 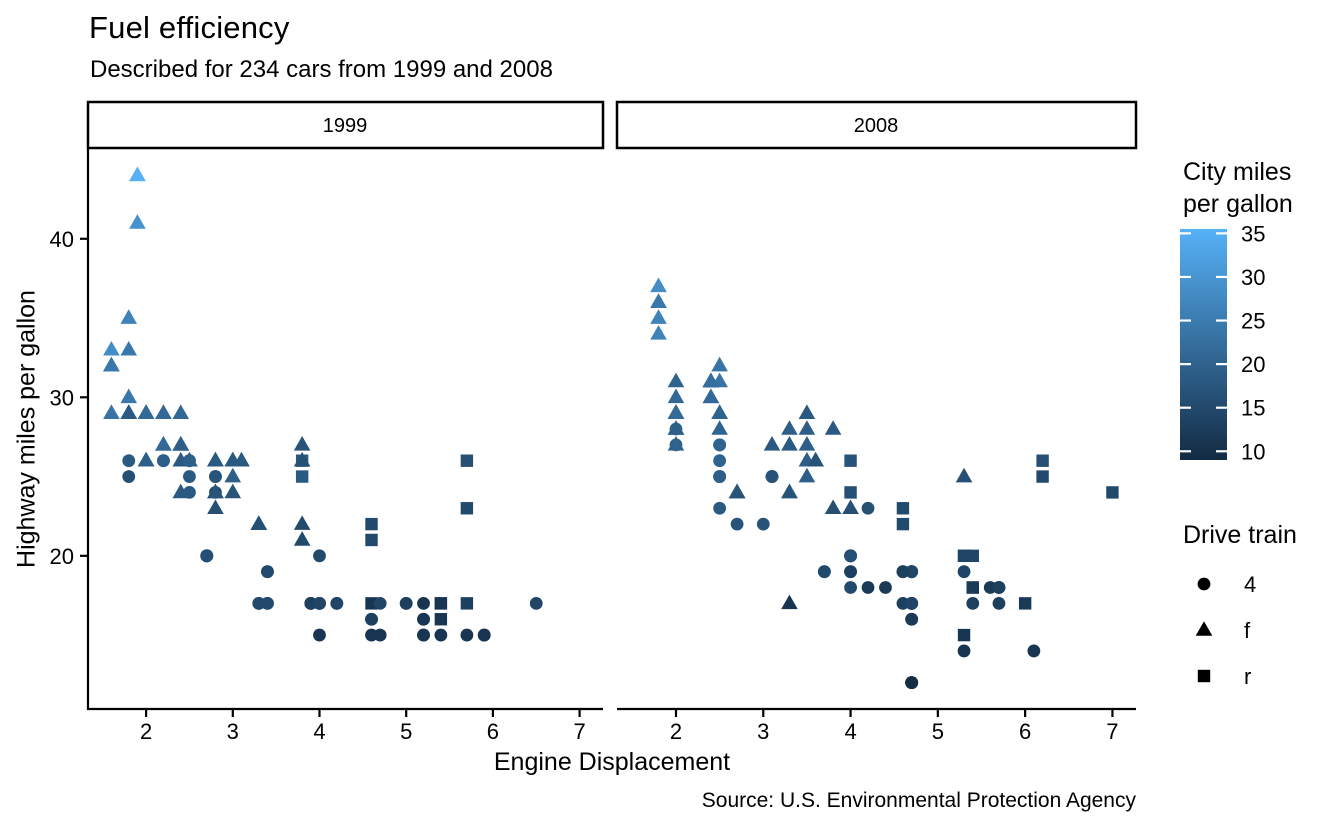 I want to click on facet-strip-label-2008: 2008, so click(x=876, y=126).